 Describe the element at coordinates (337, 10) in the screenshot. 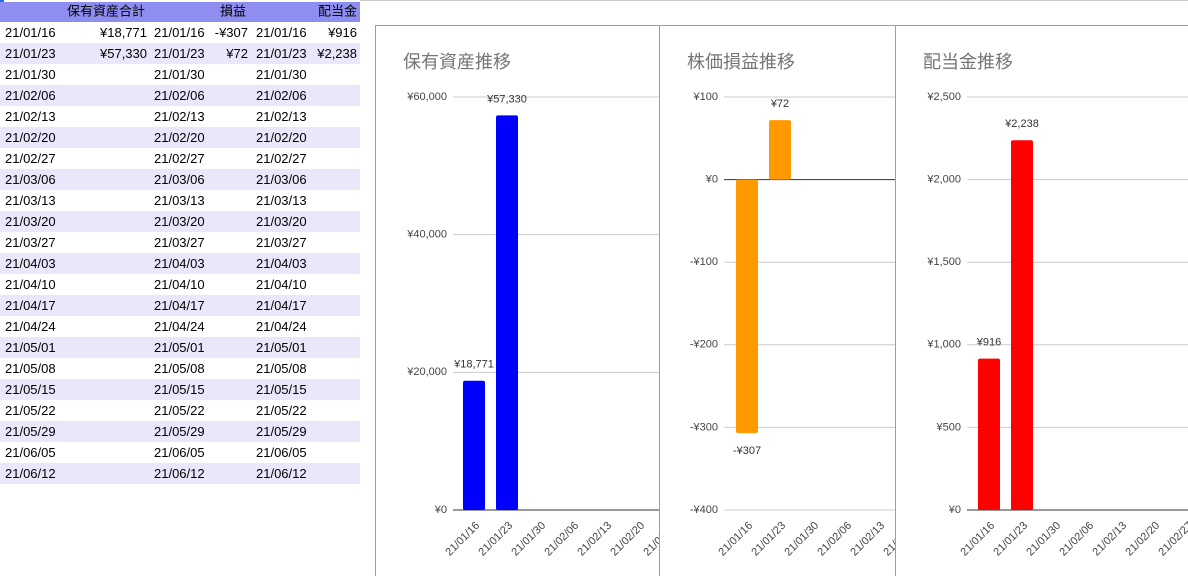

I see `header-cell: 配当金` at that location.